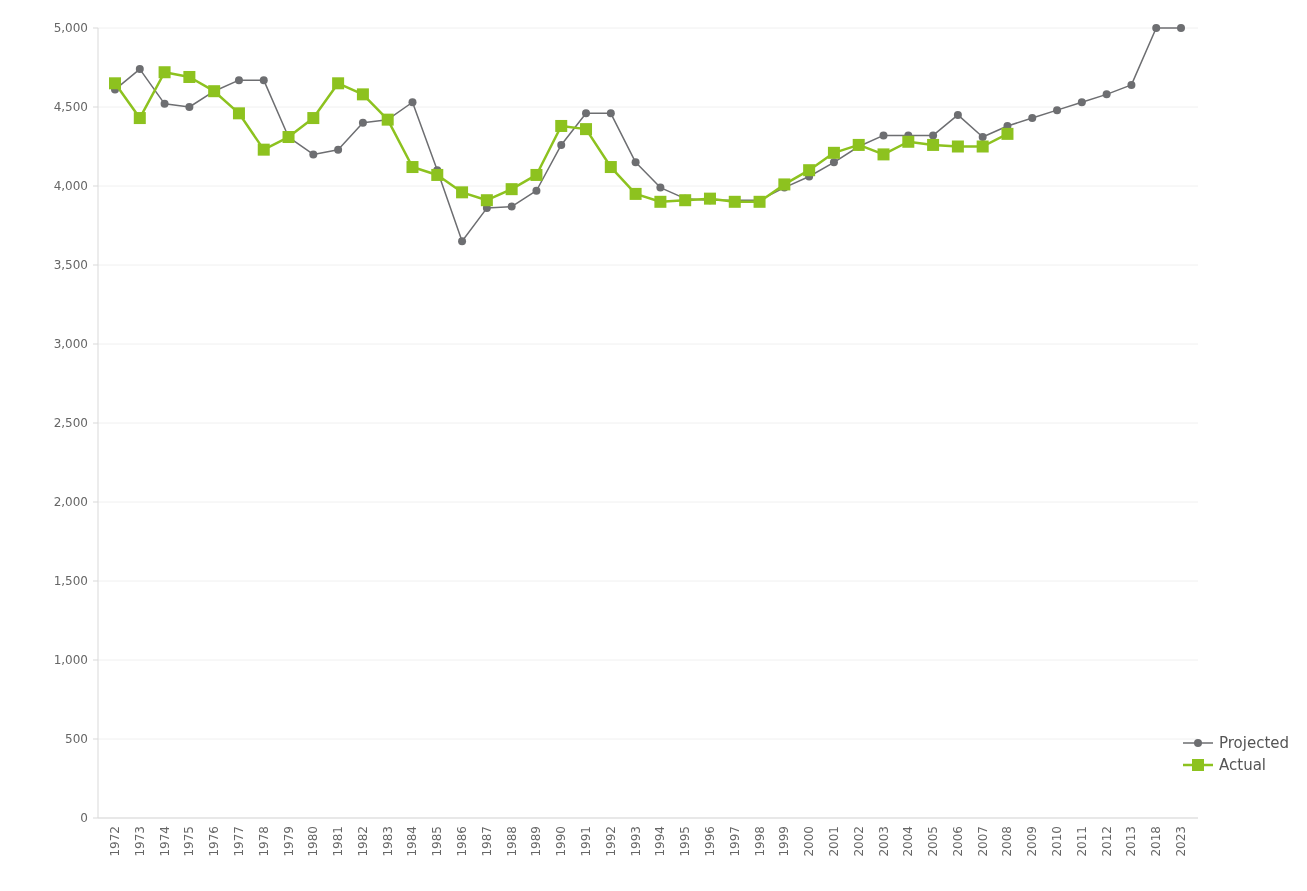  Describe the element at coordinates (70, 186) in the screenshot. I see `y-tick-label: 4,000` at that location.